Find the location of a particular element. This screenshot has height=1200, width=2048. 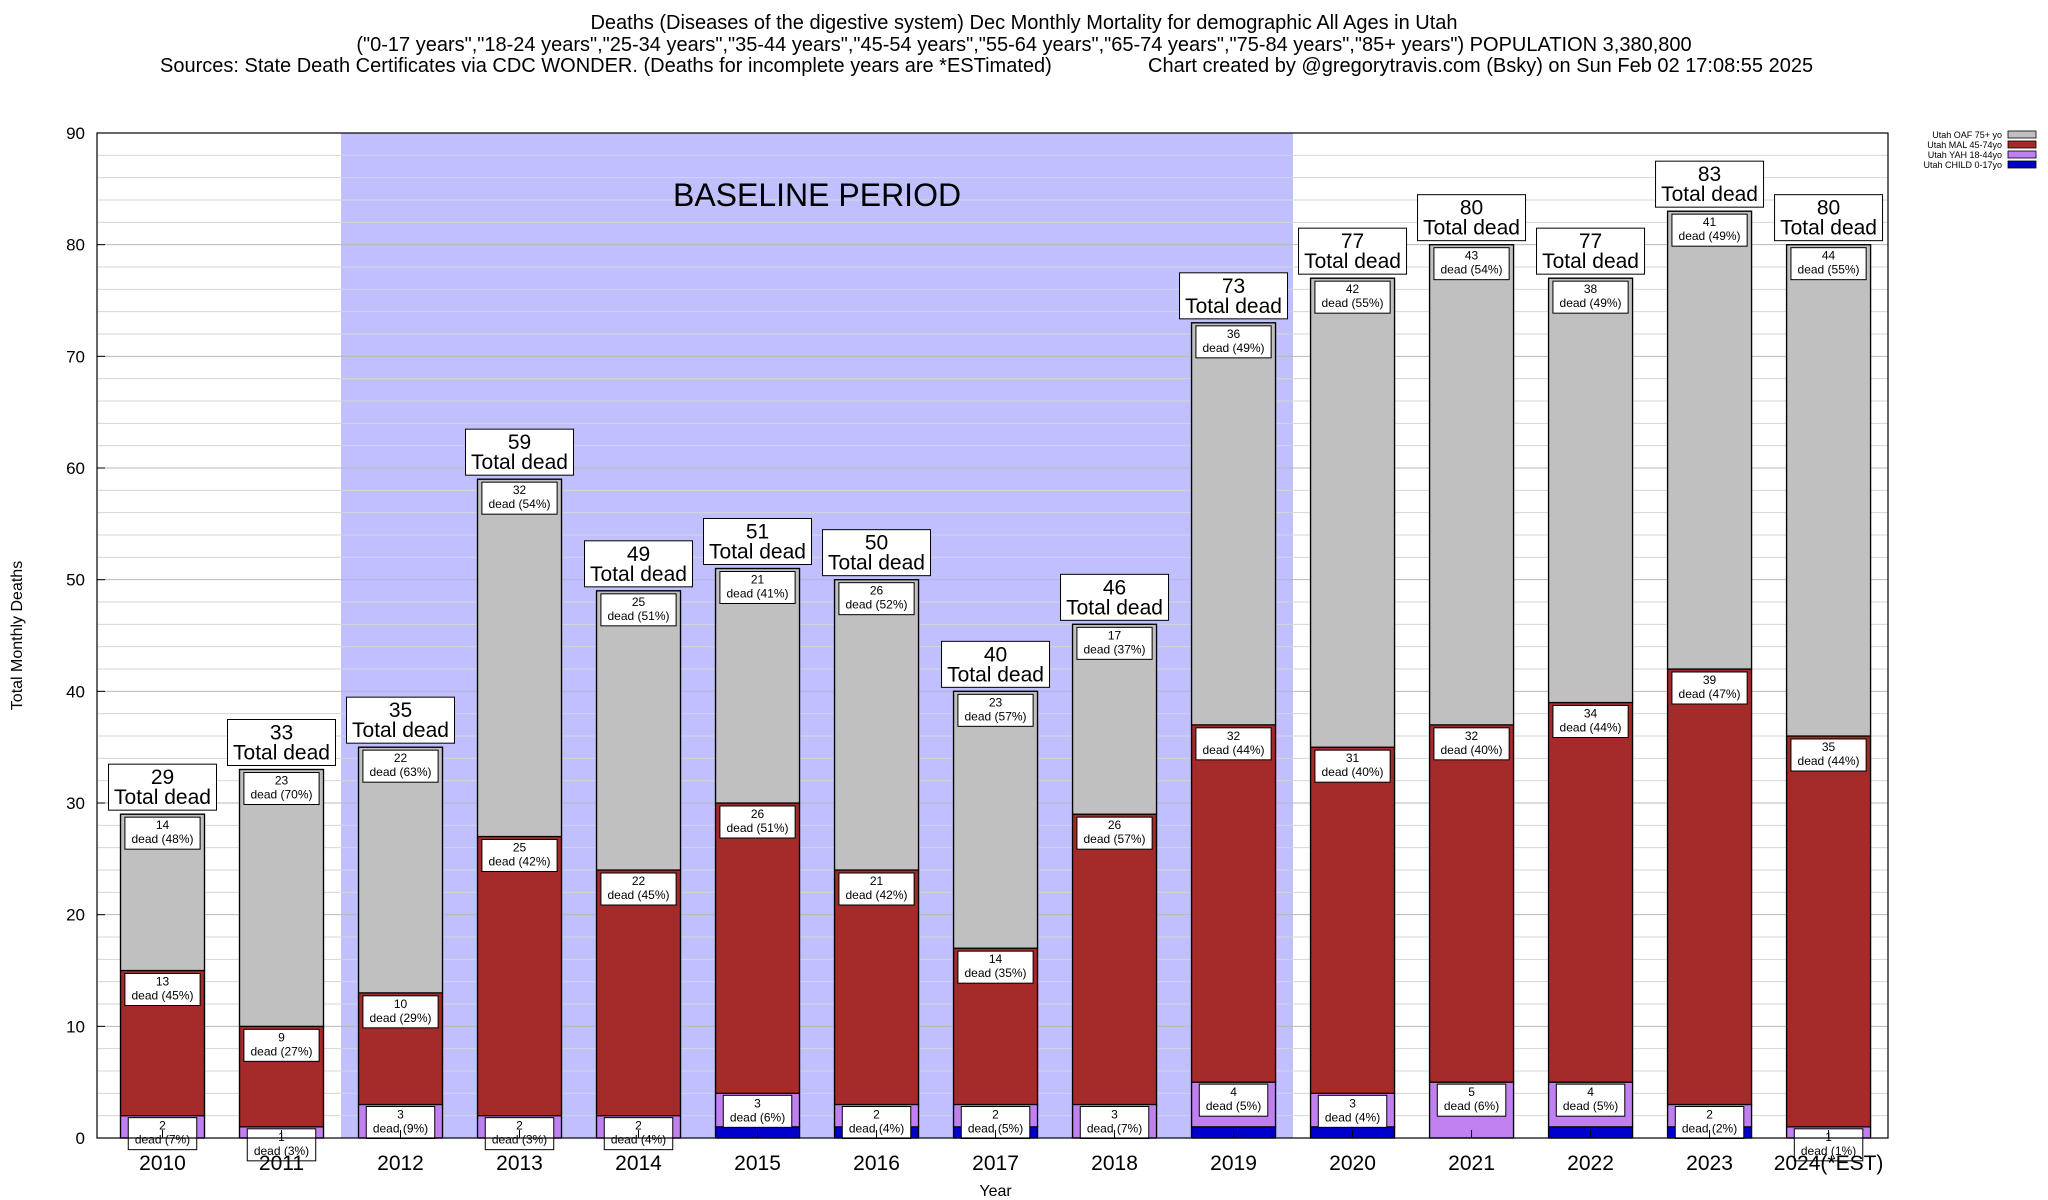

y-tick-label: 60 is located at coordinates (75, 468).